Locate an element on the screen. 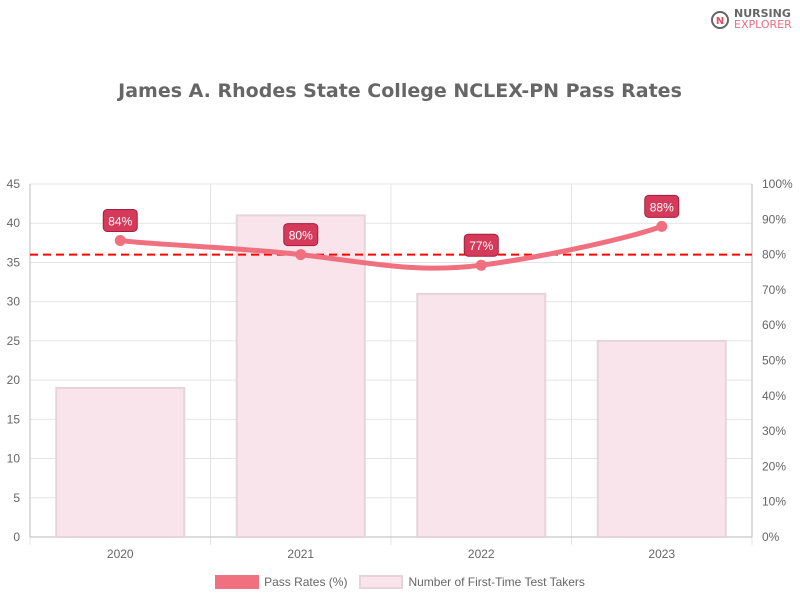 The height and width of the screenshot is (600, 800). legend-label: Number of First-Time Test Takers is located at coordinates (496, 582).